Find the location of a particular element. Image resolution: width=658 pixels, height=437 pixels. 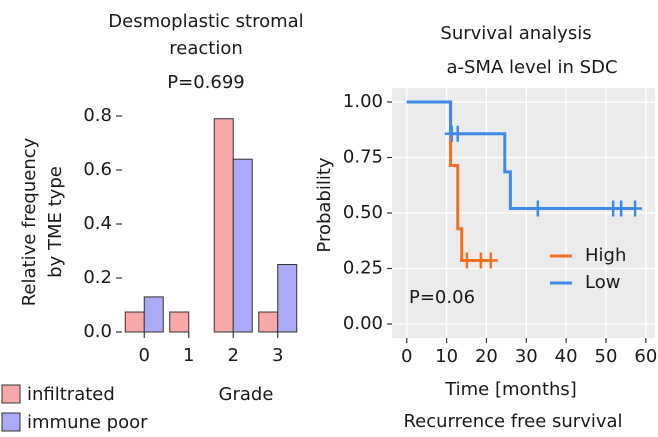

x-tick-label: 10 is located at coordinates (446, 356).